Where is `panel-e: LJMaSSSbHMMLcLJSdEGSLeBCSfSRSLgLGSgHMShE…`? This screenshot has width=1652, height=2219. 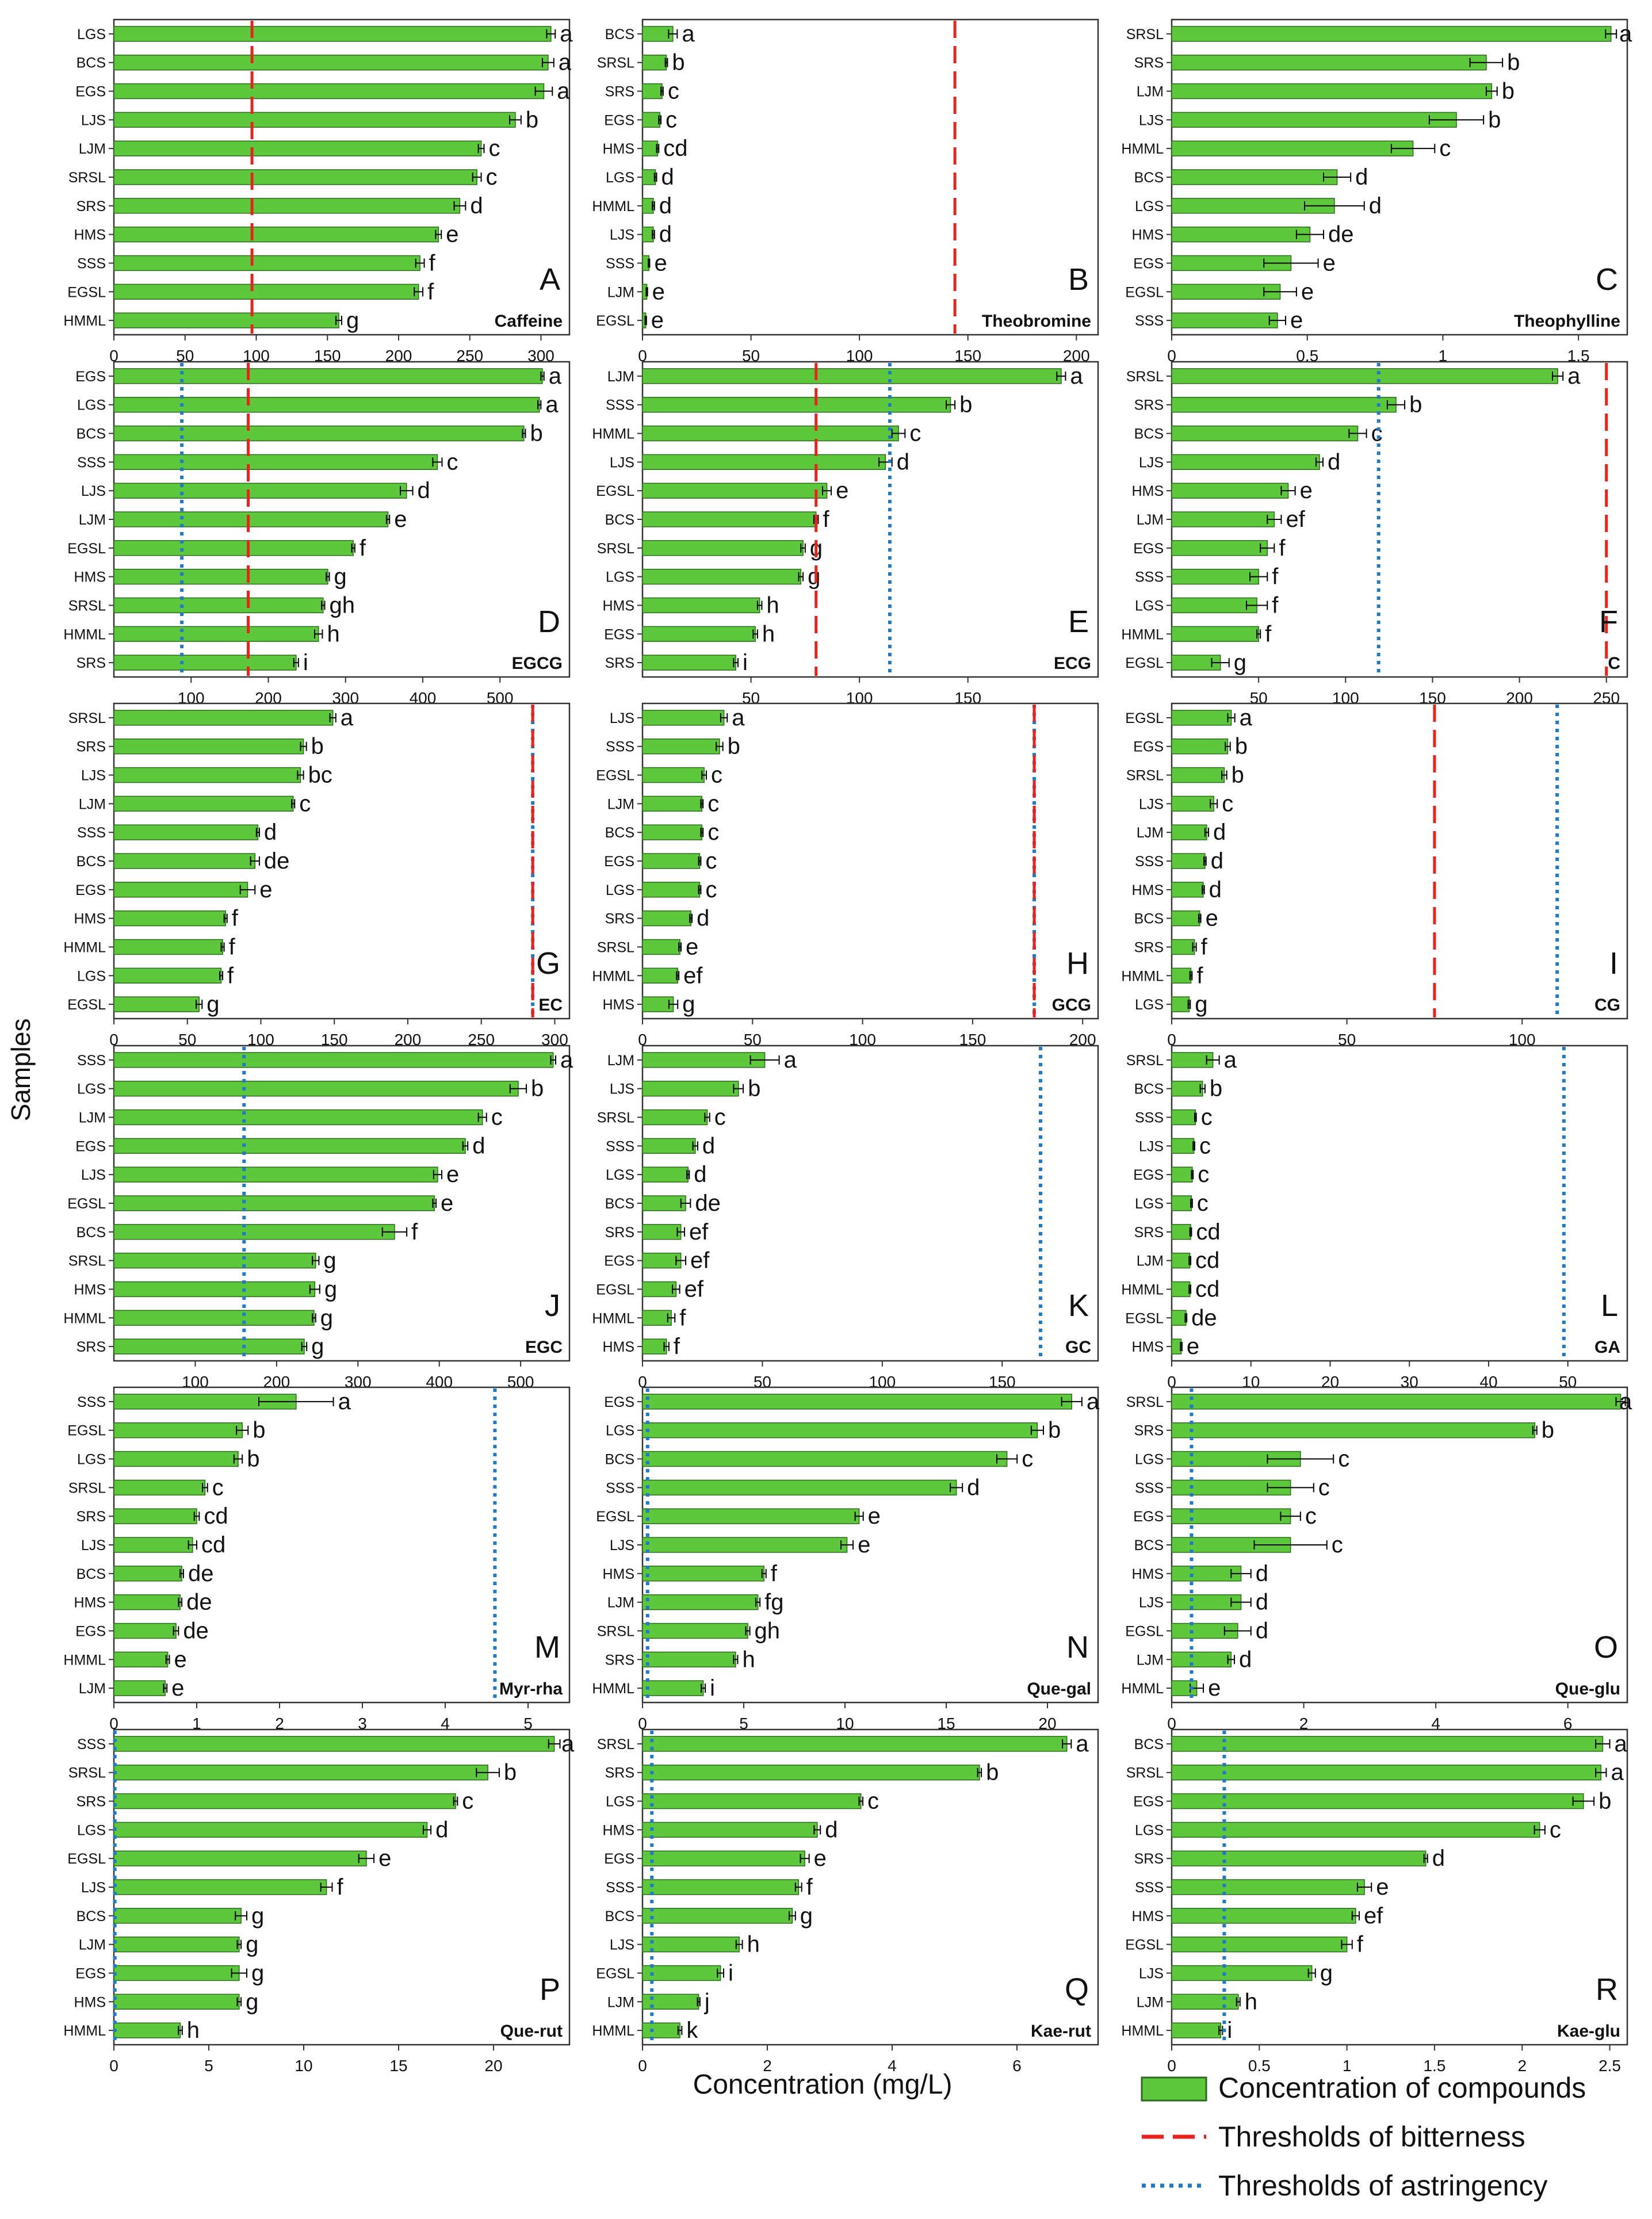
panel-e: LJMaSSSbHMMLcLJSdEGSLeBCSfSRSLgLGSgHMShE… is located at coordinates (845, 534).